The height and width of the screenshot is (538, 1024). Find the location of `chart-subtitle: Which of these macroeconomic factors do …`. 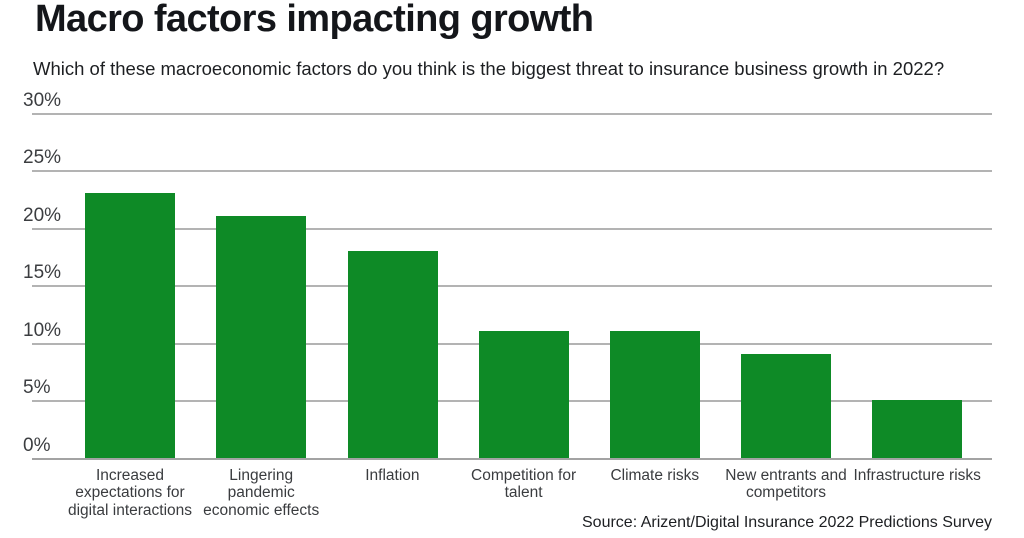

chart-subtitle: Which of these macroeconomic factors do … is located at coordinates (489, 68).